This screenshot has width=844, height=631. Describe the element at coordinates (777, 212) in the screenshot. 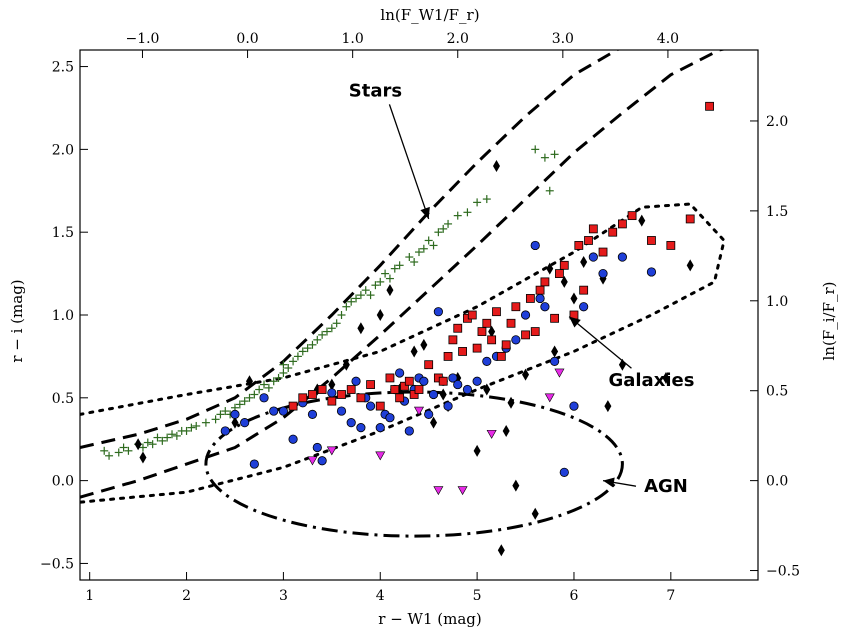

I see `right-tick-label-4: 1.5` at that location.